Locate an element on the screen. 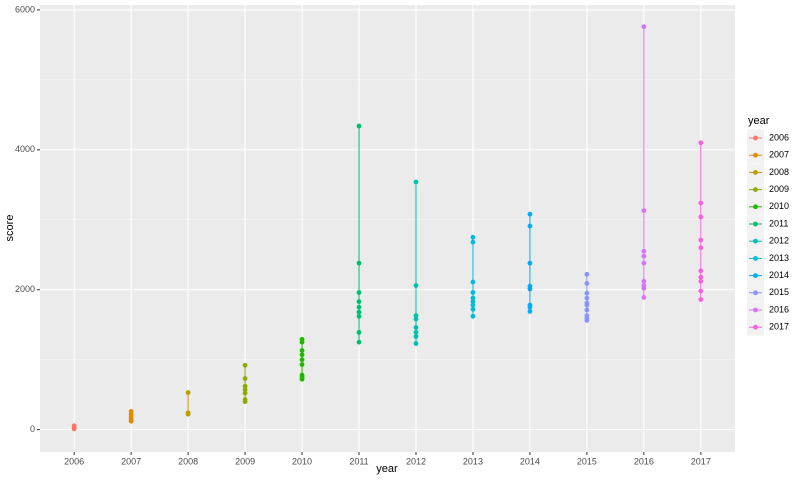 The width and height of the screenshot is (800, 480). x-tick-label: 2013 is located at coordinates (473, 461).